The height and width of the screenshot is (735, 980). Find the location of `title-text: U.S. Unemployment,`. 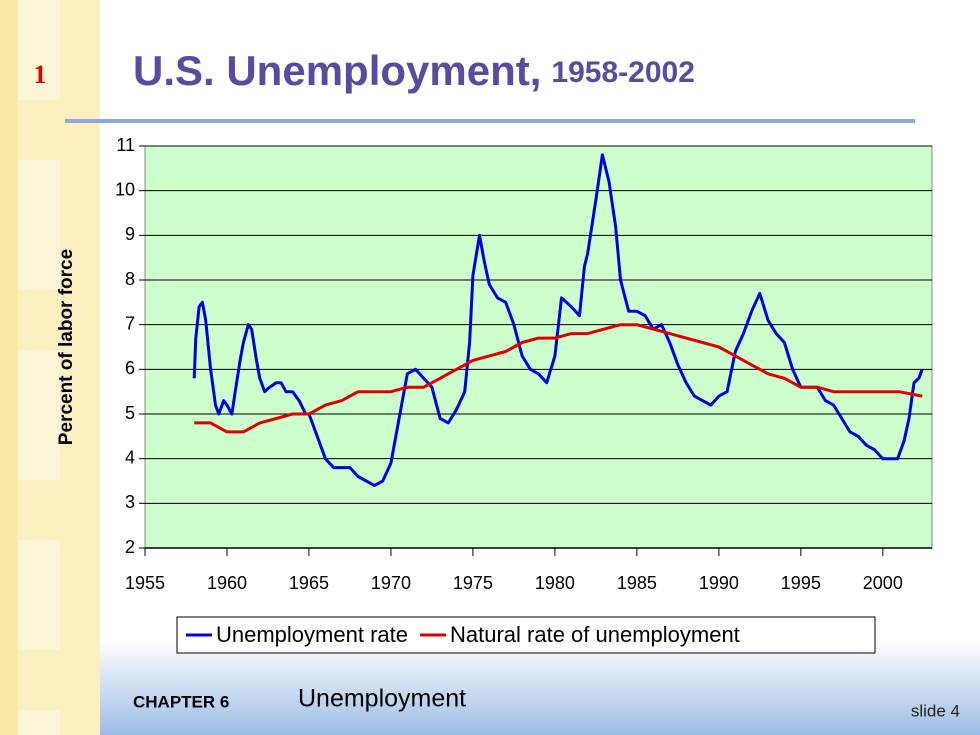

title-text: U.S. Unemployment, is located at coordinates (337, 70).